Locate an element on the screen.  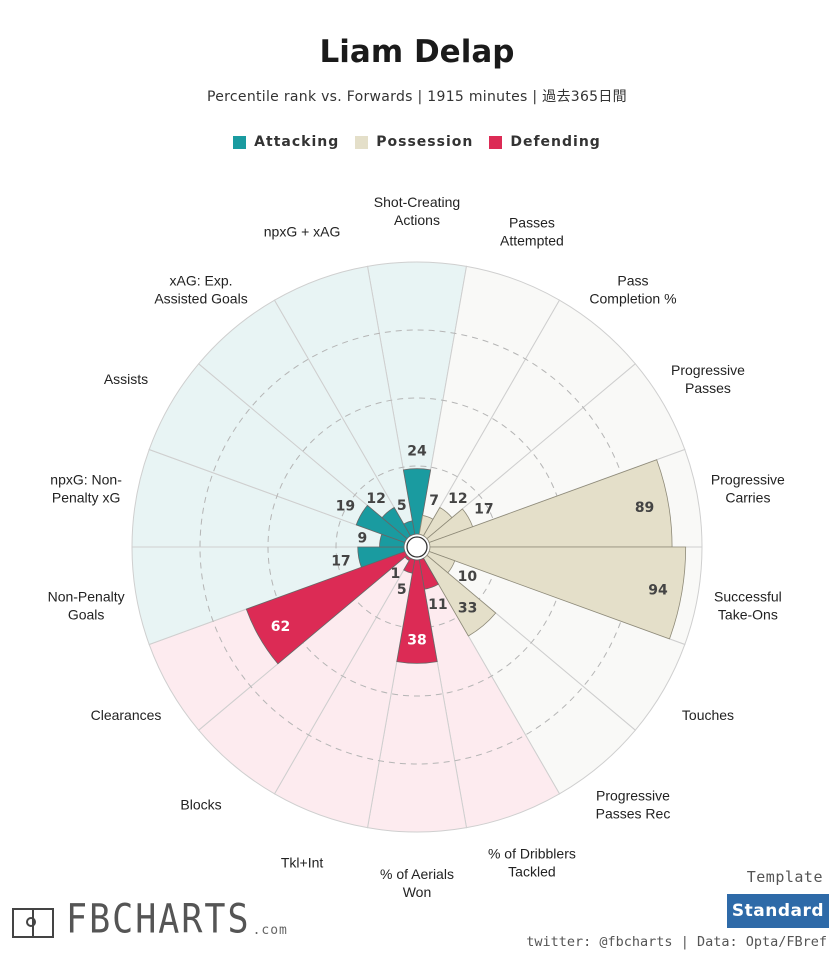
legend: Attacking Possession Defending is located at coordinates (417, 142).